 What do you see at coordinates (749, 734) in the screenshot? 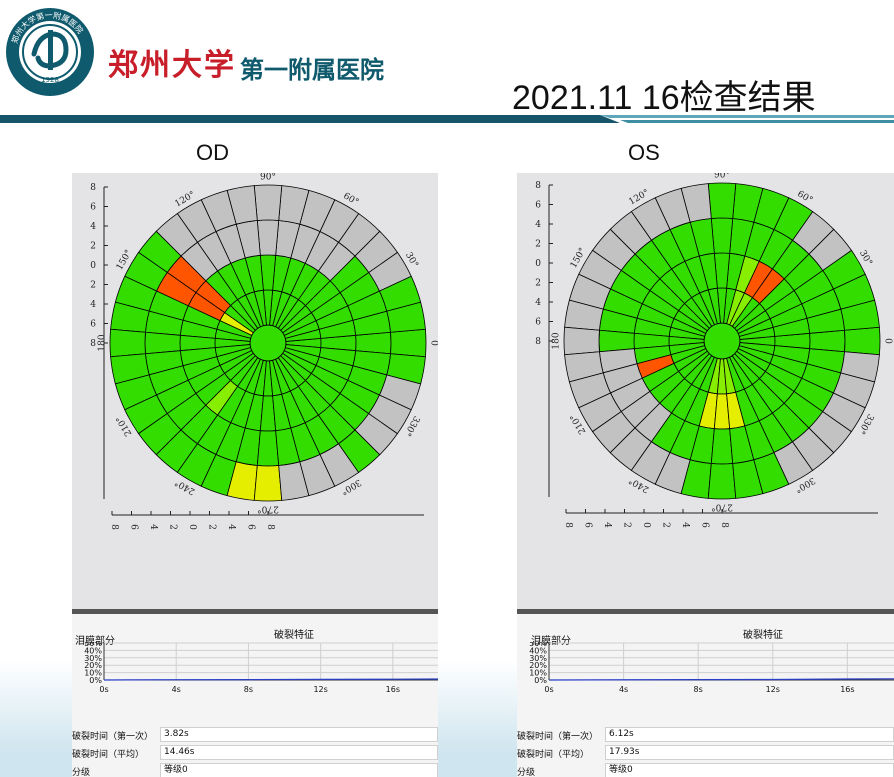
I see `result-value: 6.12s` at bounding box center [749, 734].